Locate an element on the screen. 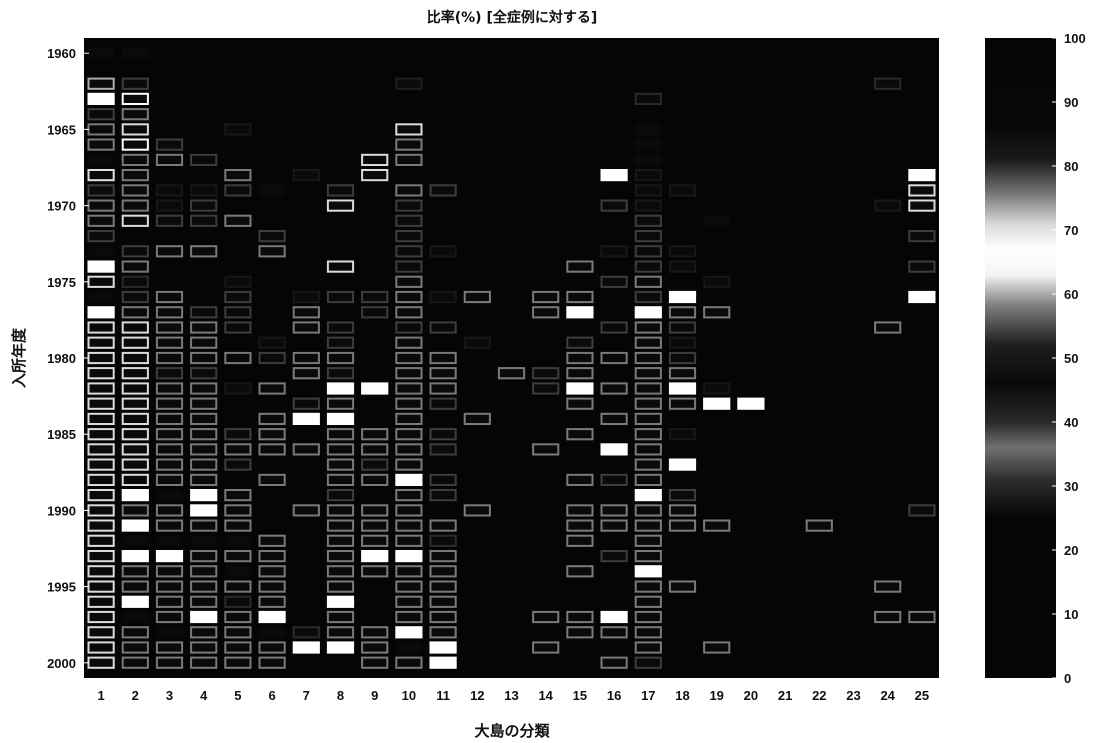 This screenshot has height=743, width=1106. x-tick-label: 21 is located at coordinates (785, 695).